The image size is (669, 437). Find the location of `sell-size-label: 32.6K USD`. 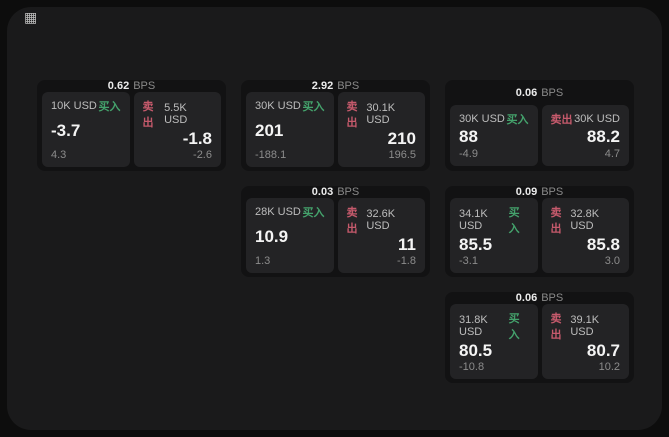

sell-size-label: 32.6K USD is located at coordinates (381, 220).